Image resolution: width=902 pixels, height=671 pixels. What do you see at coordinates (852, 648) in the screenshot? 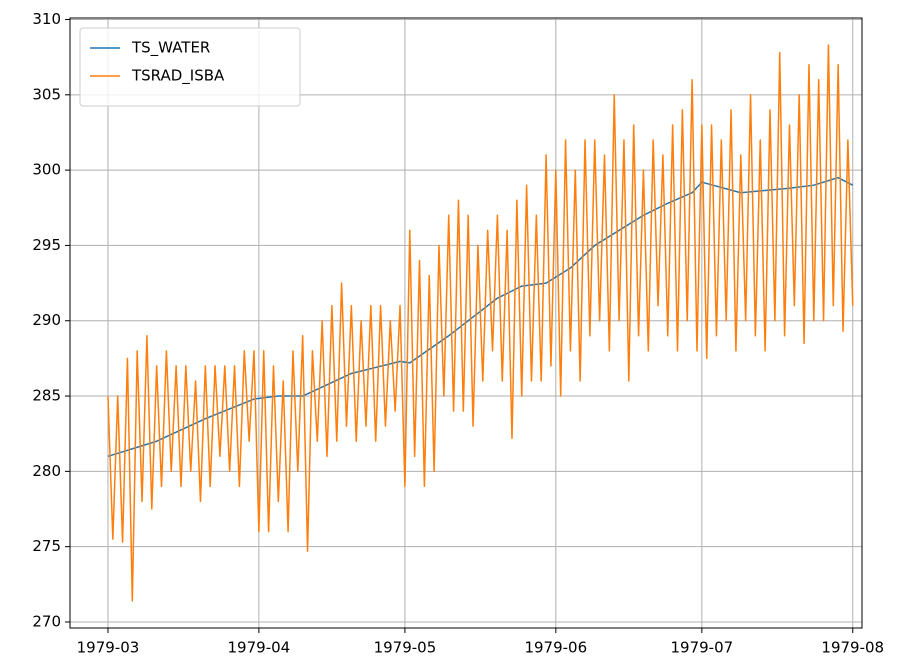
I see `x-tick-label: 1979-08` at bounding box center [852, 648].